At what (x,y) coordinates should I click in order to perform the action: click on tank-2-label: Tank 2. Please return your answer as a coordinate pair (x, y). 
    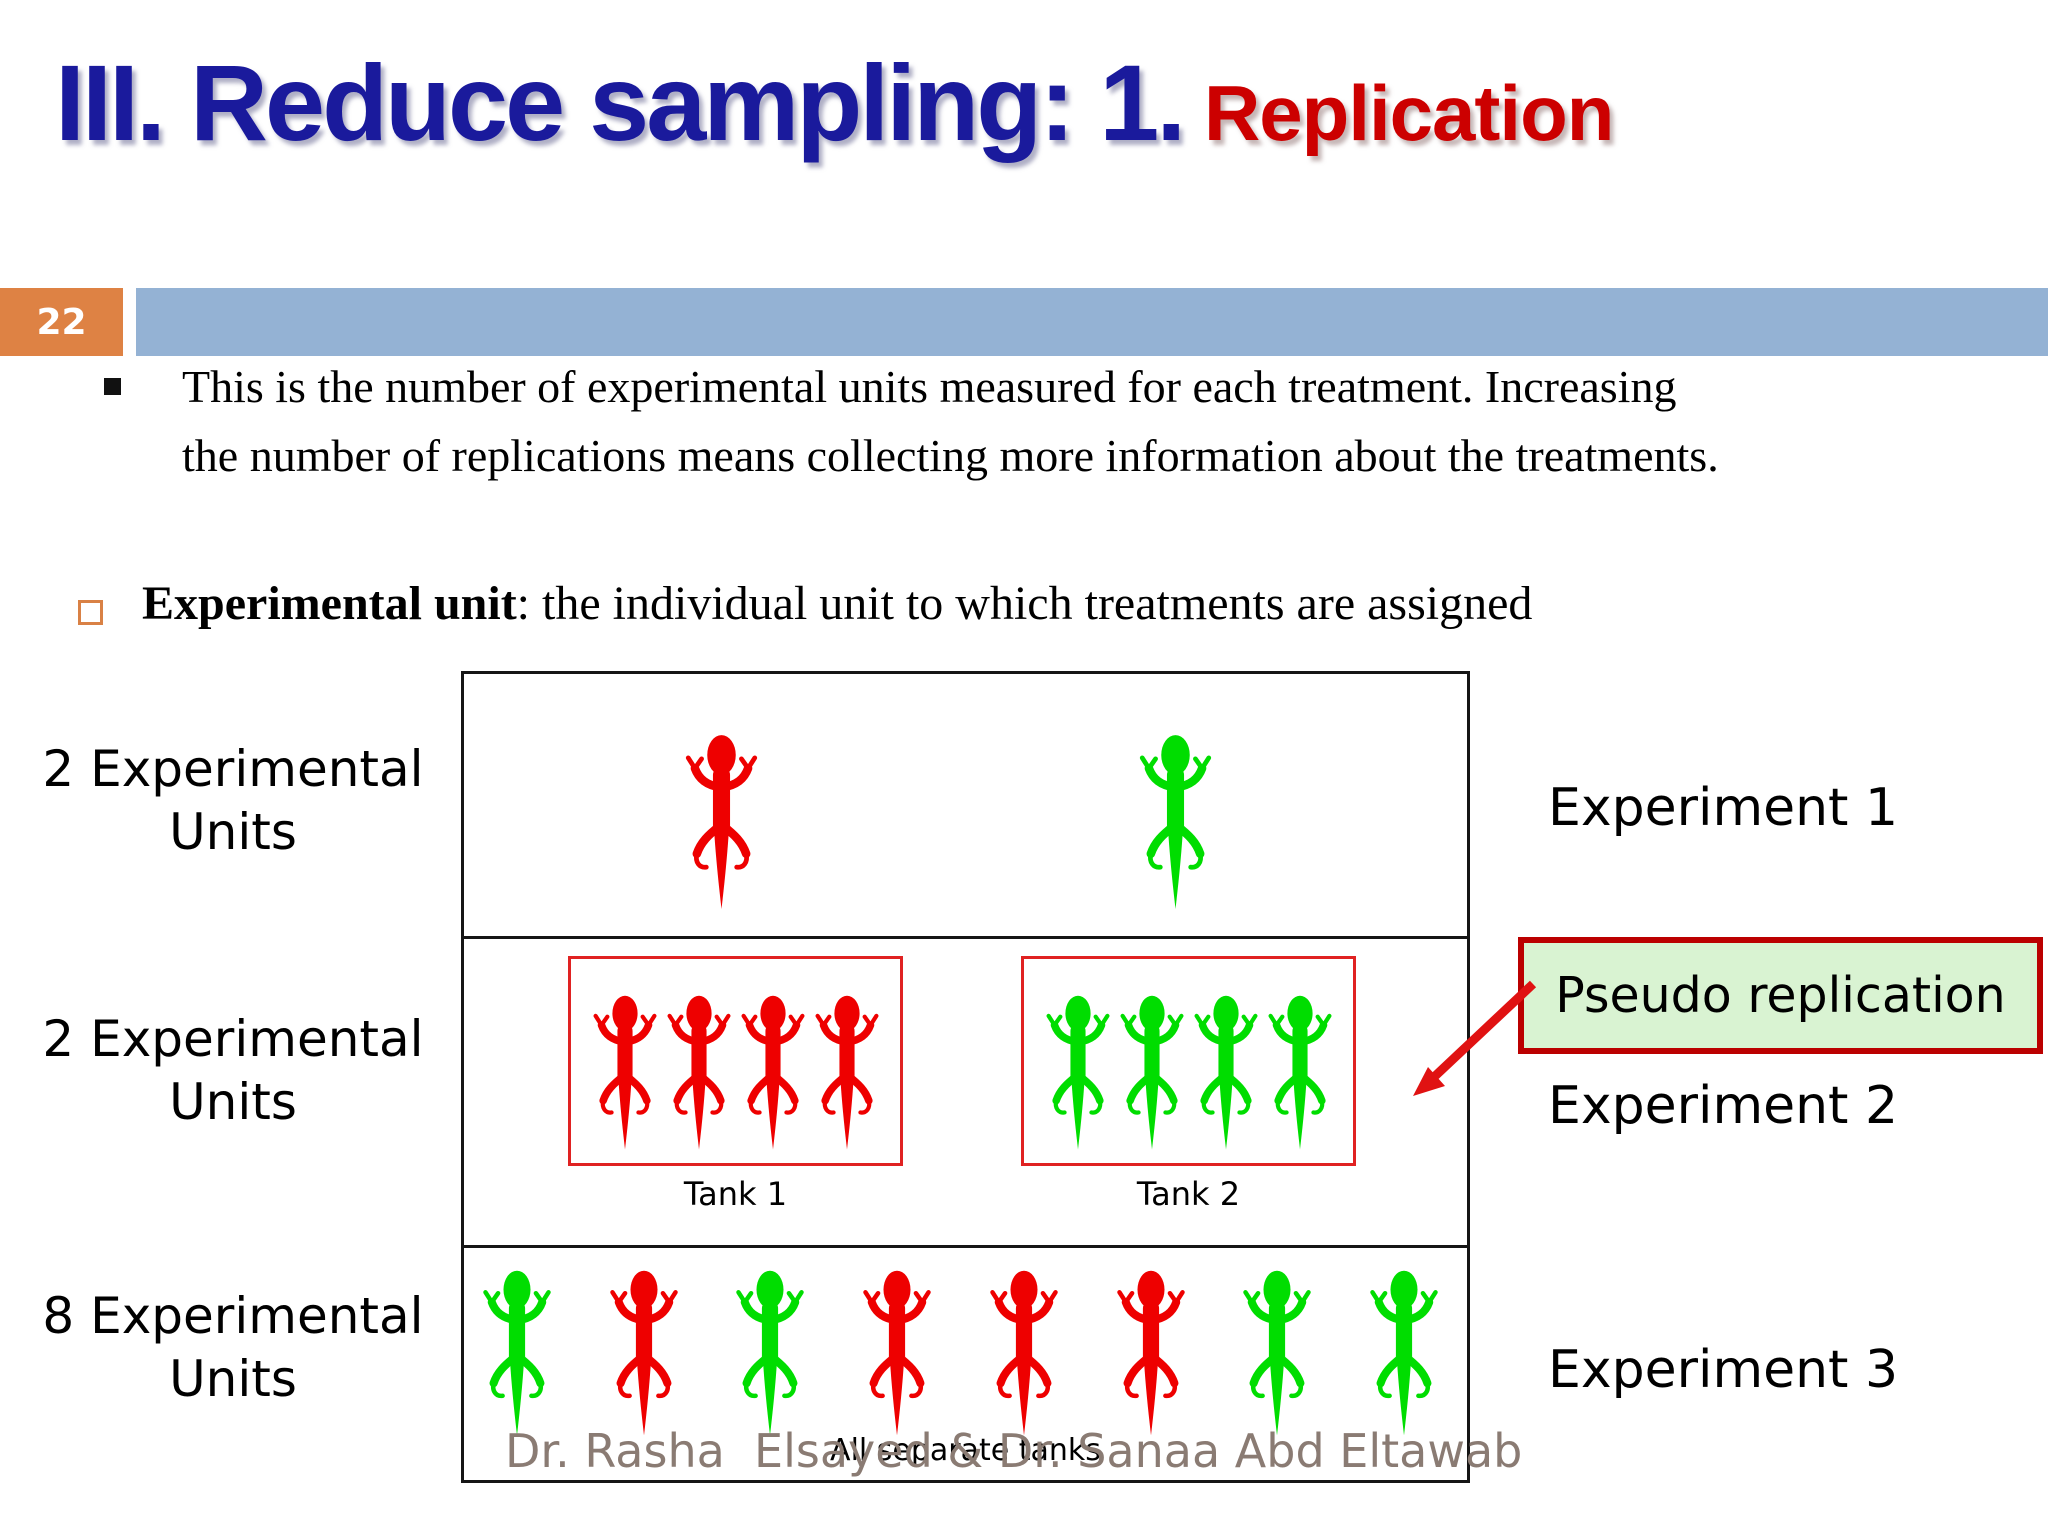
    Looking at the image, I should click on (1188, 1194).